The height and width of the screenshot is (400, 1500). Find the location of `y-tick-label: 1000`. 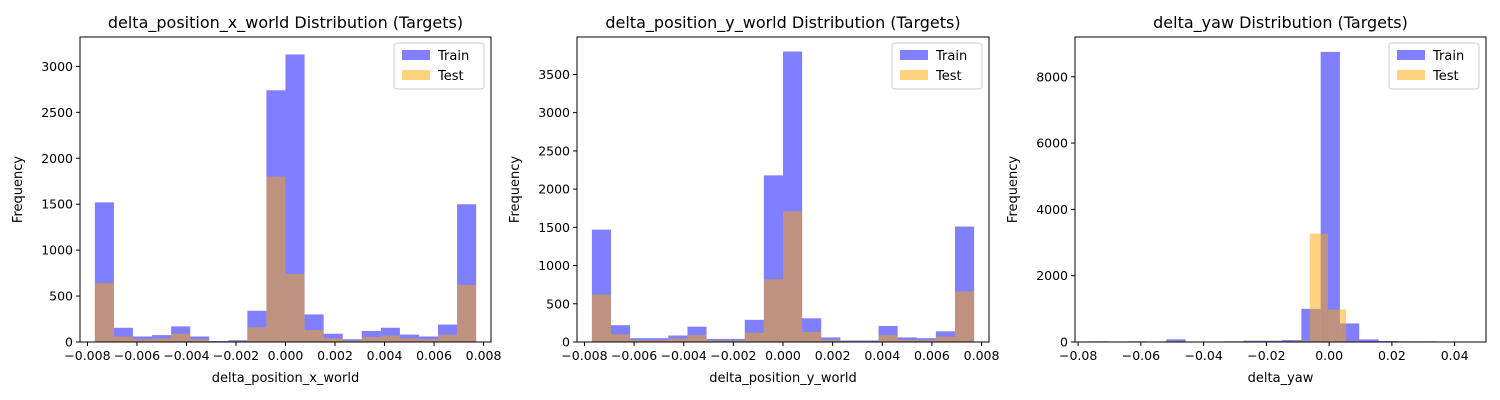

y-tick-label: 1000 is located at coordinates (554, 265).